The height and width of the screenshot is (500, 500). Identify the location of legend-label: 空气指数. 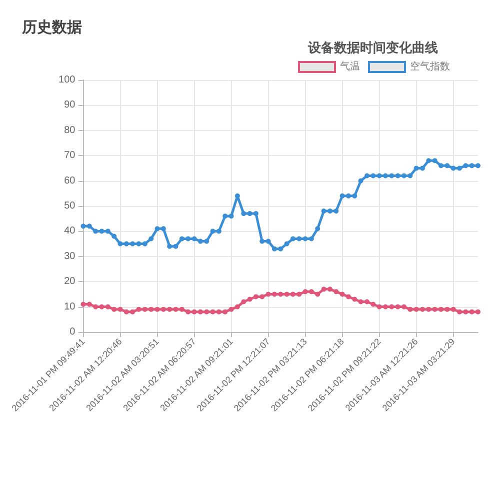
(430, 66).